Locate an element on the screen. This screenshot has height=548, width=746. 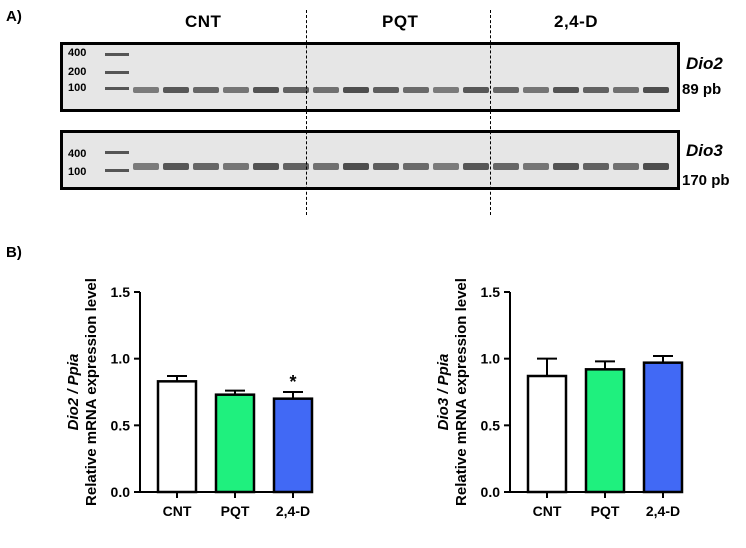
y-axis-gene-label: Dio2 / Ppia is located at coordinates (73, 392).